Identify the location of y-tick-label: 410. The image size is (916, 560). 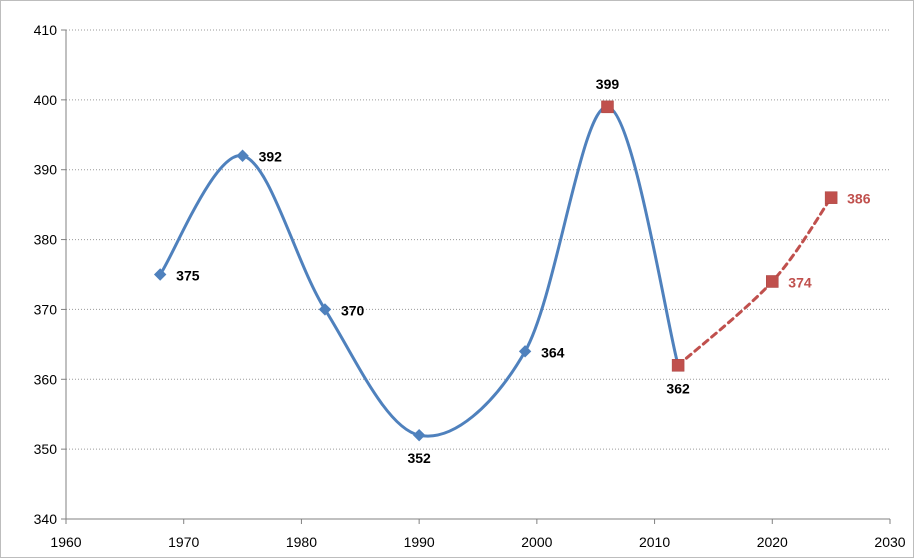
(46, 30).